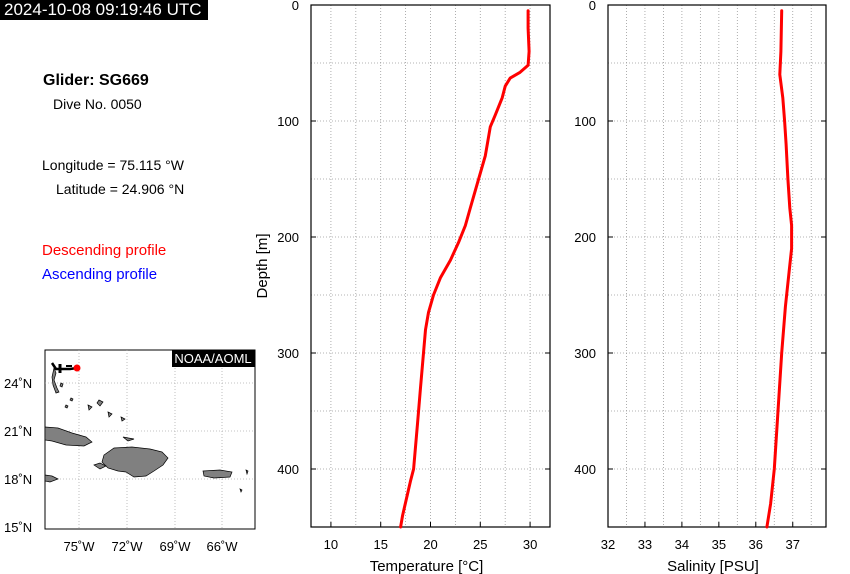  What do you see at coordinates (756, 544) in the screenshot?
I see `x-tick-label: 36` at bounding box center [756, 544].